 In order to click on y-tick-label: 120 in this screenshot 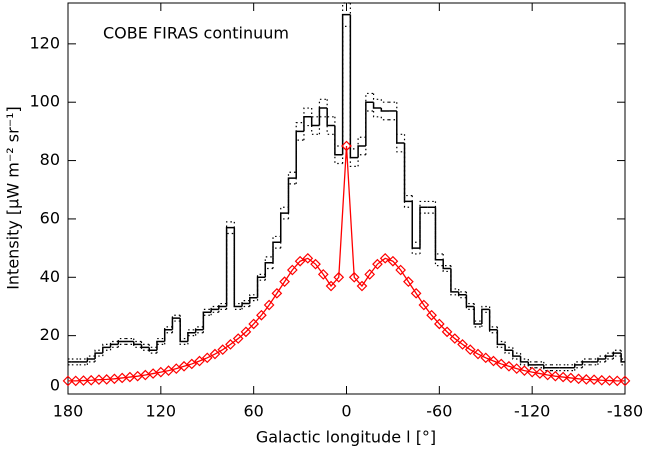, I will do `click(44, 42)`.